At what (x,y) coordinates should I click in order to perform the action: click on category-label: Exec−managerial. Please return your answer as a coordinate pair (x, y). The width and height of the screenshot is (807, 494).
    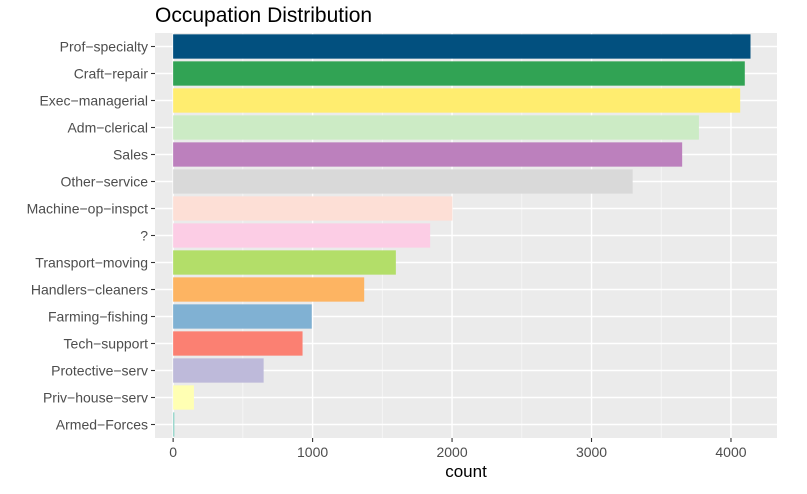
    Looking at the image, I should click on (93, 101).